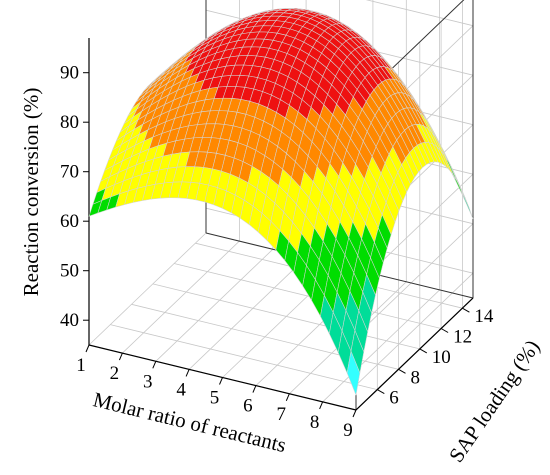  I want to click on x-tick-label: 3, so click(148, 381).